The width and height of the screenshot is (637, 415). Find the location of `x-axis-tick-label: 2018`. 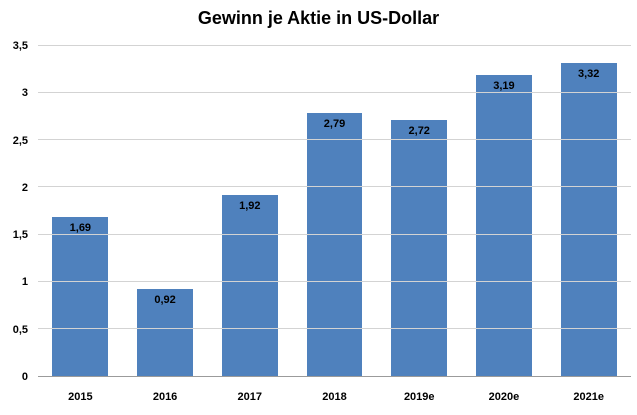

x-axis-tick-label: 2018 is located at coordinates (334, 397).